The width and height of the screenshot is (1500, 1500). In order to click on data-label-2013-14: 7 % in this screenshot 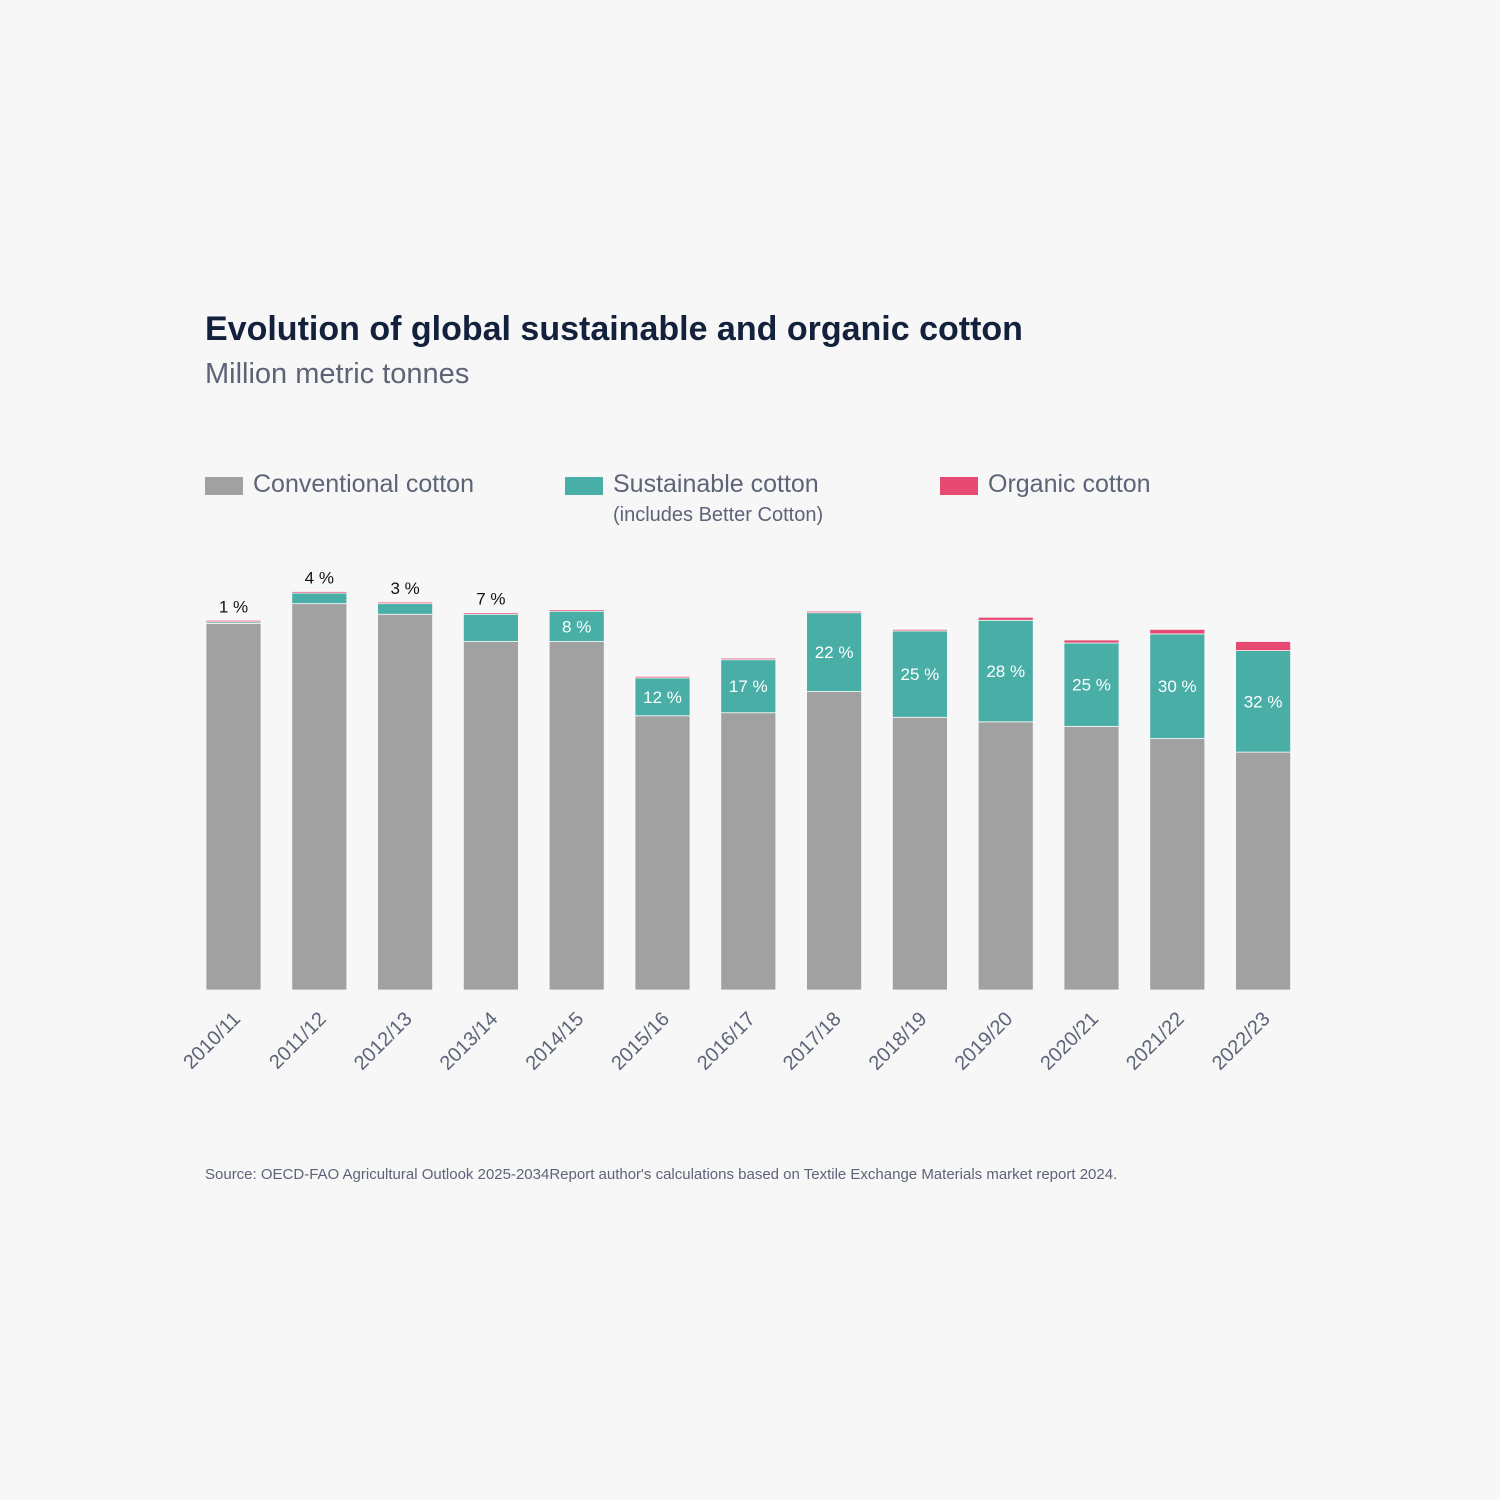, I will do `click(490, 599)`.